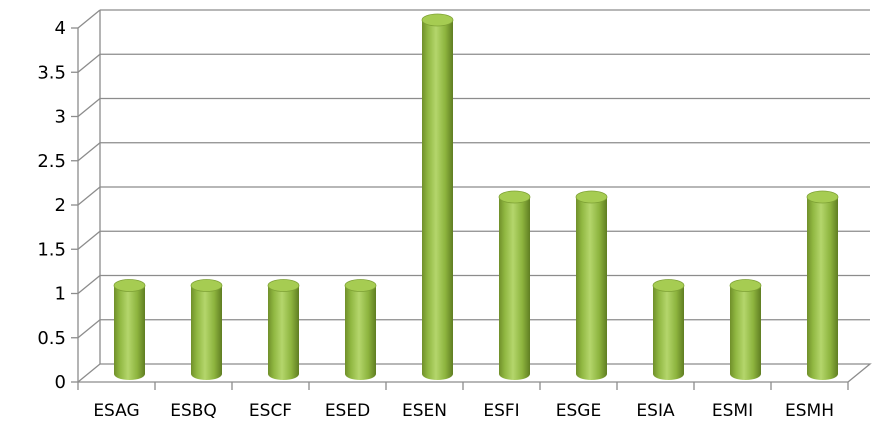 The width and height of the screenshot is (873, 431). Describe the element at coordinates (270, 411) in the screenshot. I see `x-tick-label-ESCF: ESCF` at that location.